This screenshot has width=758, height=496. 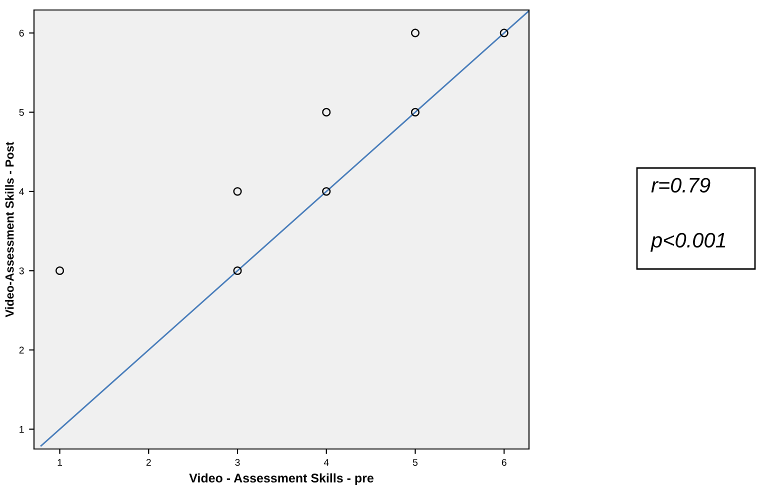 What do you see at coordinates (504, 462) in the screenshot?
I see `x-tick-label: 6` at bounding box center [504, 462].